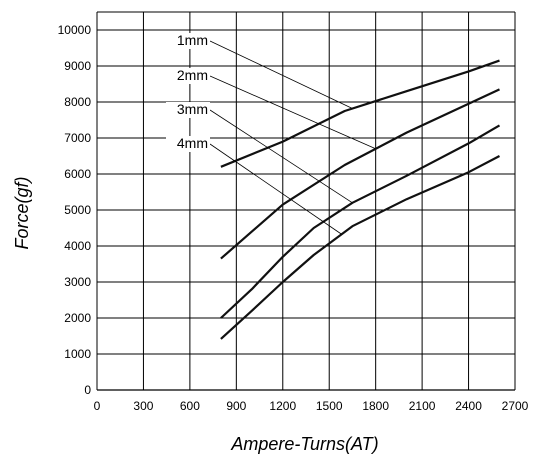  I want to click on x-tick-label: 2400, so click(468, 406).